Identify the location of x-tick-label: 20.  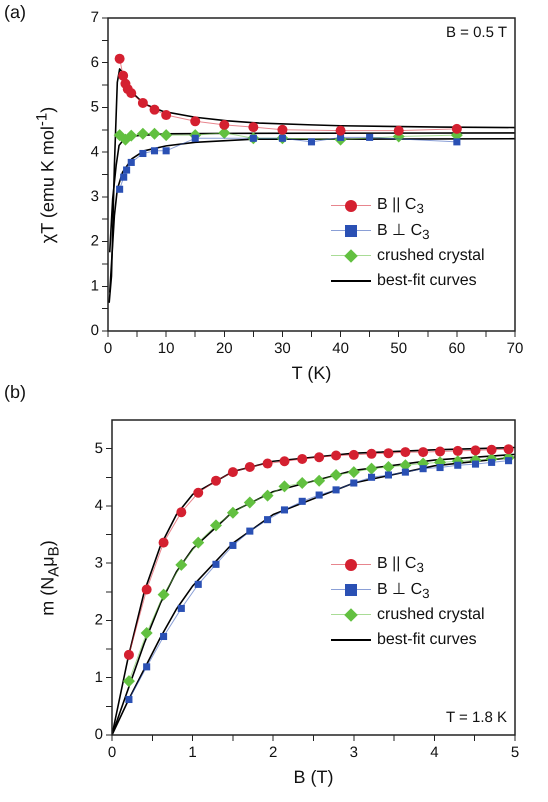
(224, 349).